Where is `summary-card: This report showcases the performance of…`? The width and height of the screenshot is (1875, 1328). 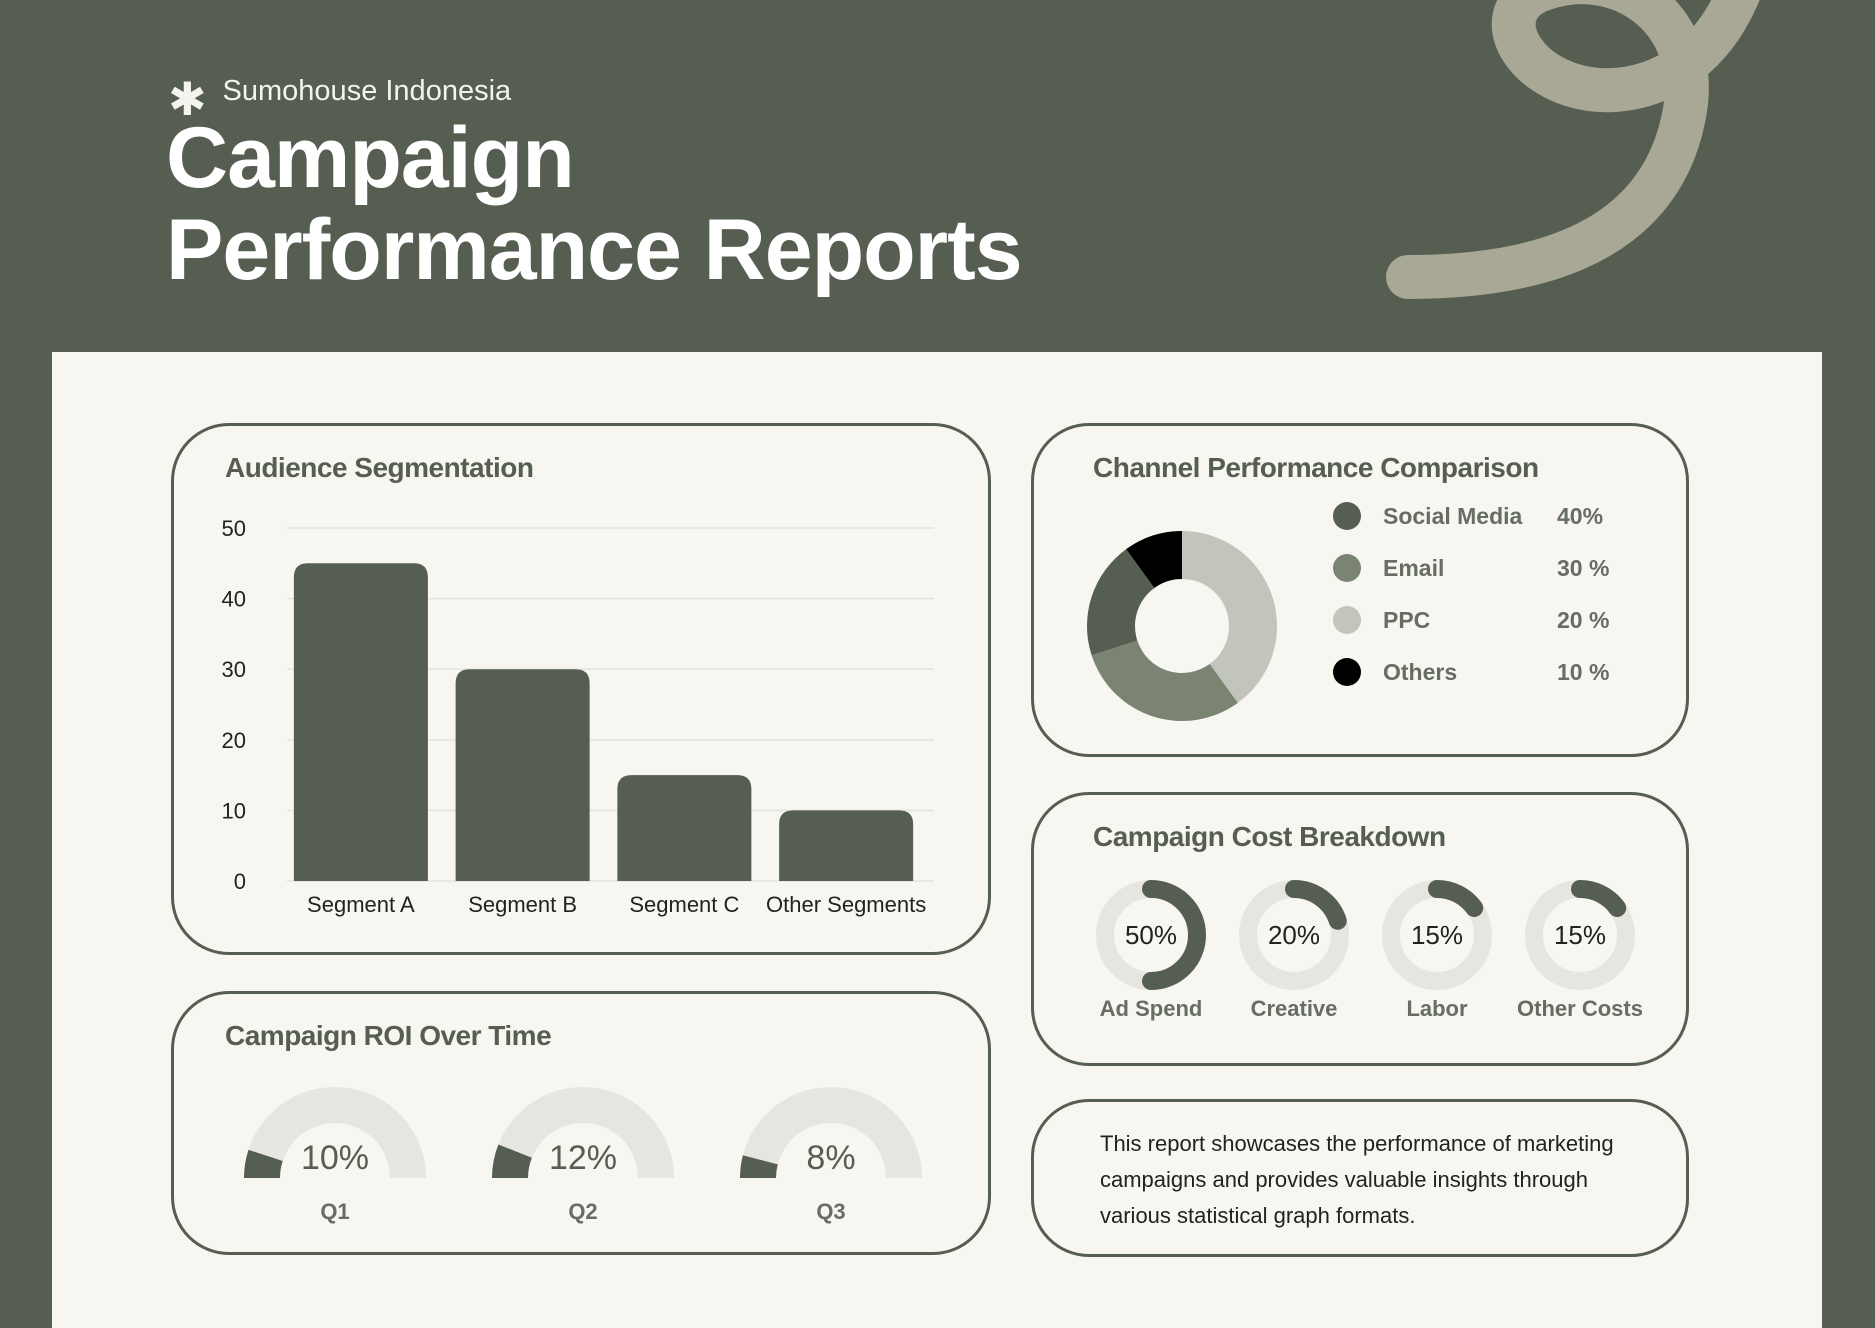
summary-card: This report showcases the performance of… is located at coordinates (1360, 1178).